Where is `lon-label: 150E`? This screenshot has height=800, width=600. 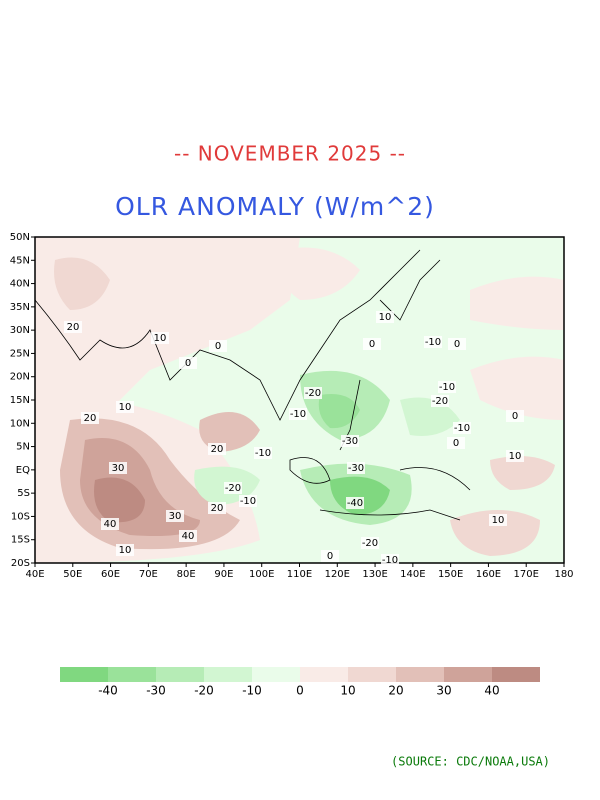
lon-label: 150E is located at coordinates (450, 574).